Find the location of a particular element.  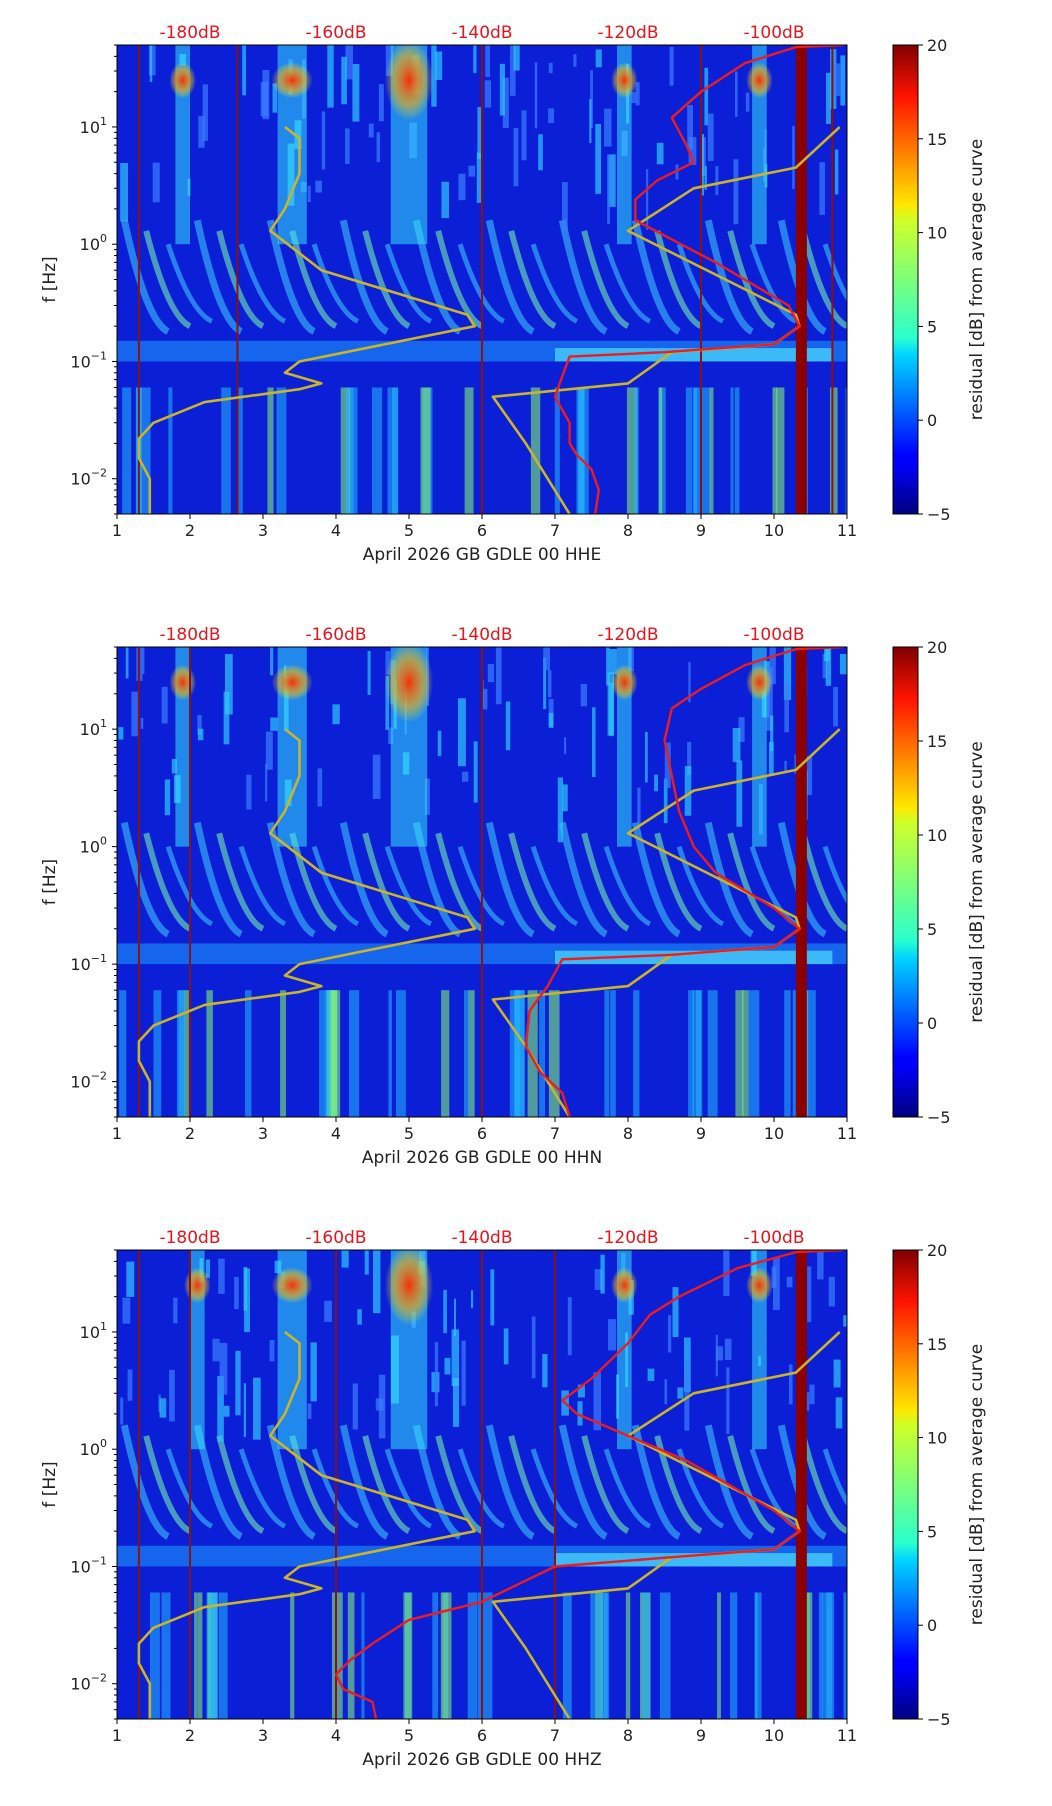

y-tick-label: 10⁻¹ is located at coordinates (88, 1565).